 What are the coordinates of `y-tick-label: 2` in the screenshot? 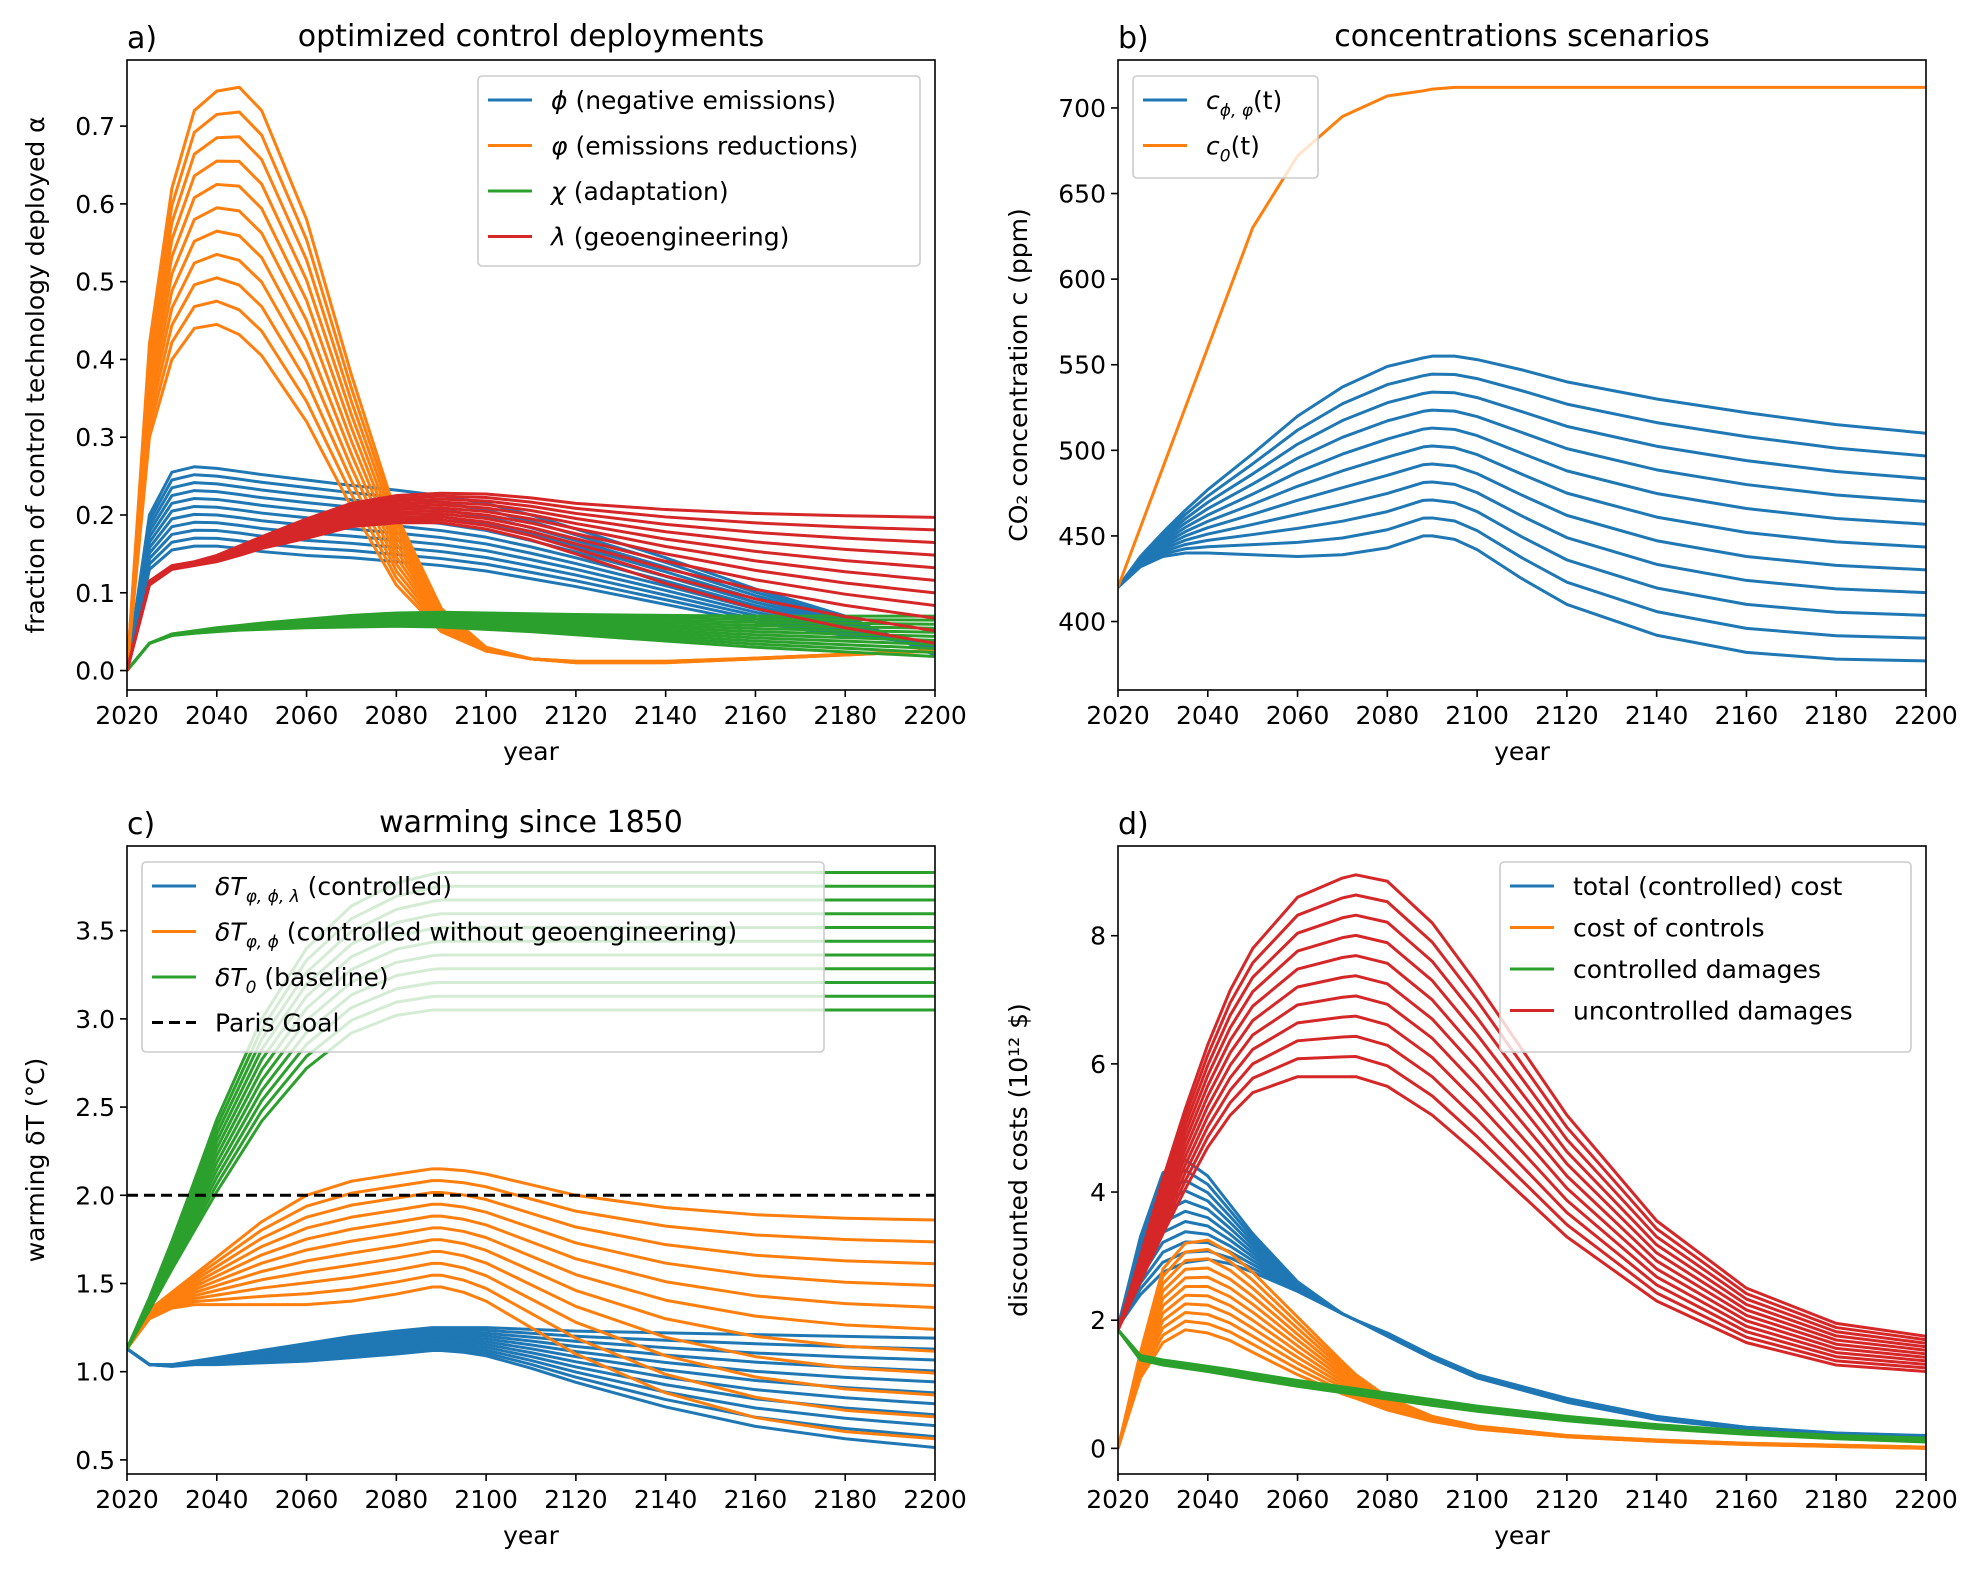 It's located at (1098, 1320).